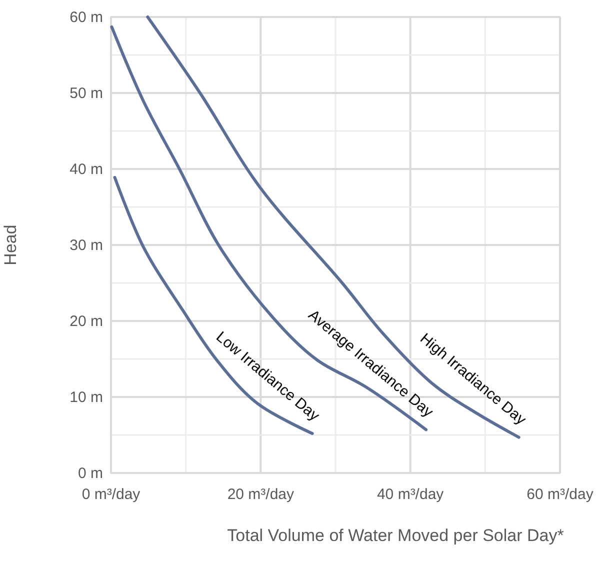 This screenshot has width=612, height=561. I want to click on y-tick-label: 40 m, so click(86, 169).